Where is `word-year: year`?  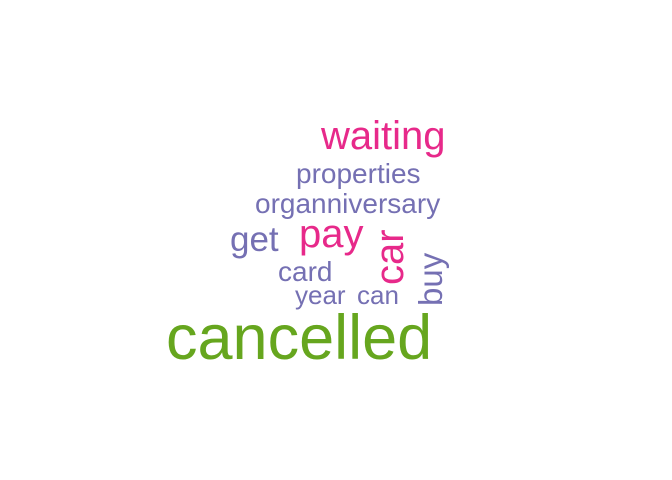
word-year: year is located at coordinates (320, 295).